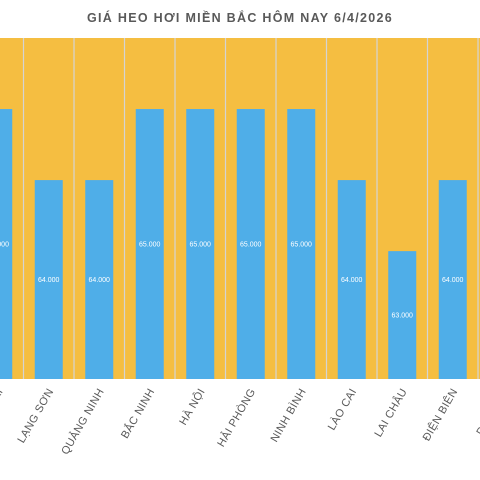 This screenshot has width=480, height=480. I want to click on data-label: 63.000, so click(403, 316).